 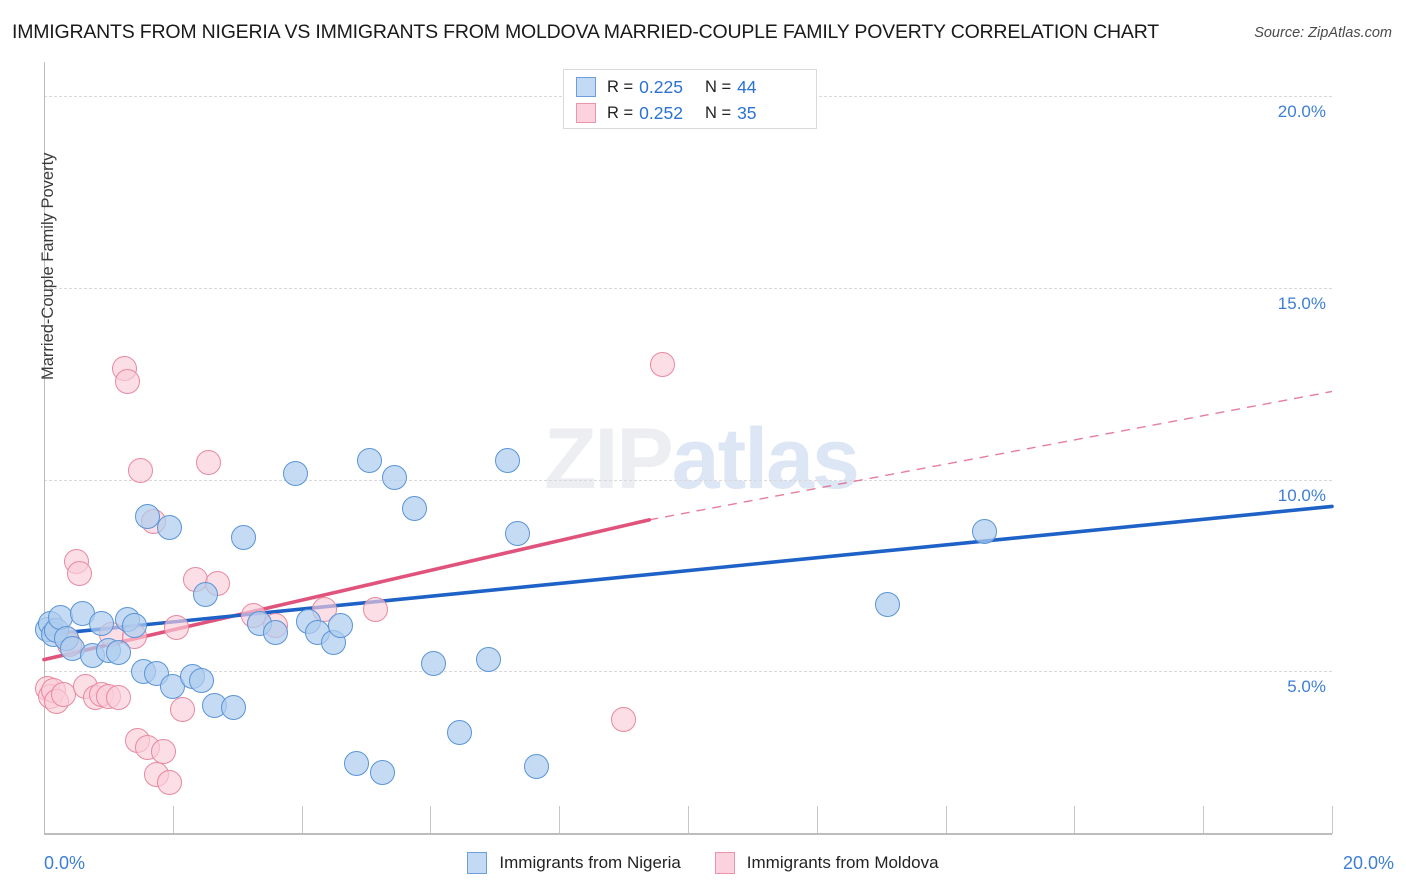 I want to click on correlation-stats-box: R = 0.225 N = 44 R = 0.252 N = 35, so click(x=690, y=99).